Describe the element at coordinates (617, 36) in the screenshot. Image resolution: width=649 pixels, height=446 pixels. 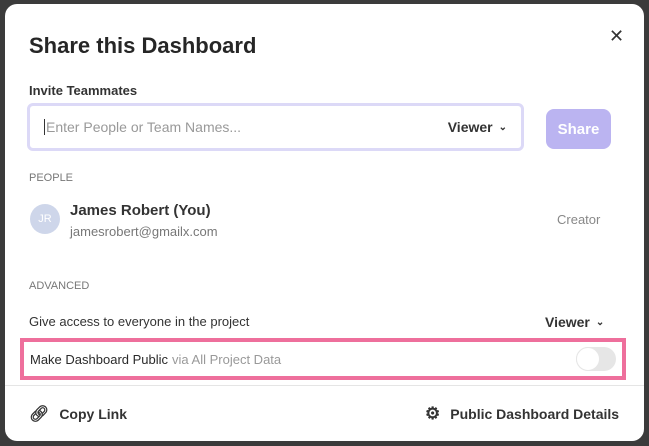
I see `close-icon: ✕` at that location.